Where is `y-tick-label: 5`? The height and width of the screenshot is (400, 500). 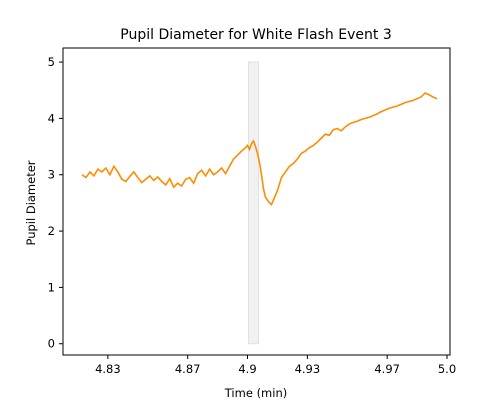 y-tick-label: 5 is located at coordinates (51, 62).